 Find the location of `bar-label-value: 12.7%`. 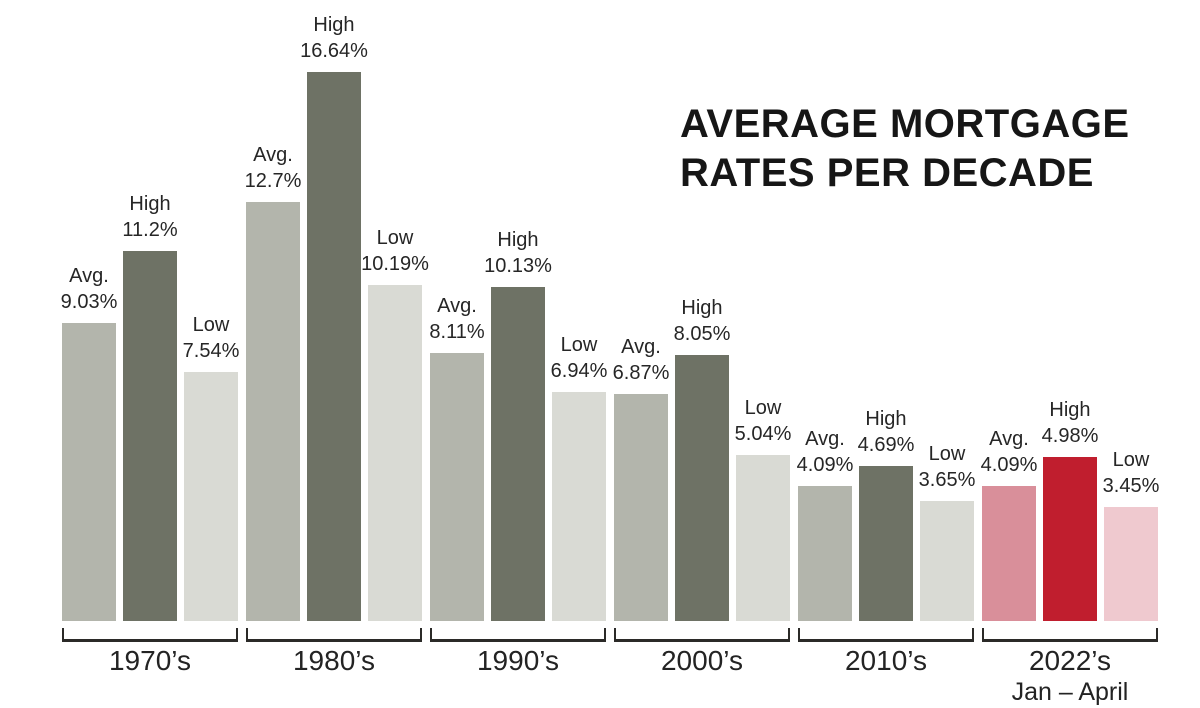

bar-label-value: 12.7% is located at coordinates (273, 181).